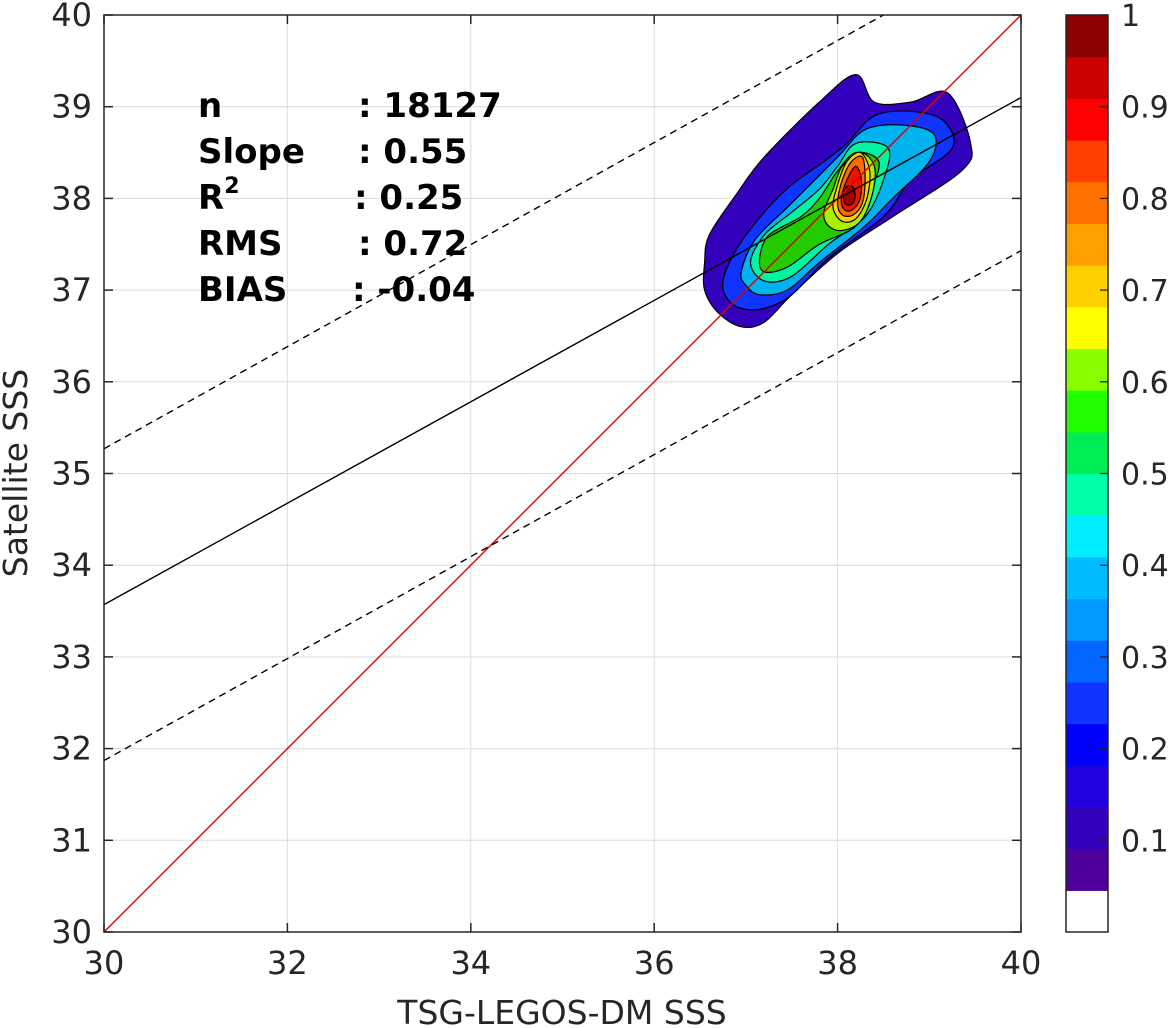 This screenshot has height=1028, width=1172. I want to click on y-tick-label: 31, so click(71, 840).